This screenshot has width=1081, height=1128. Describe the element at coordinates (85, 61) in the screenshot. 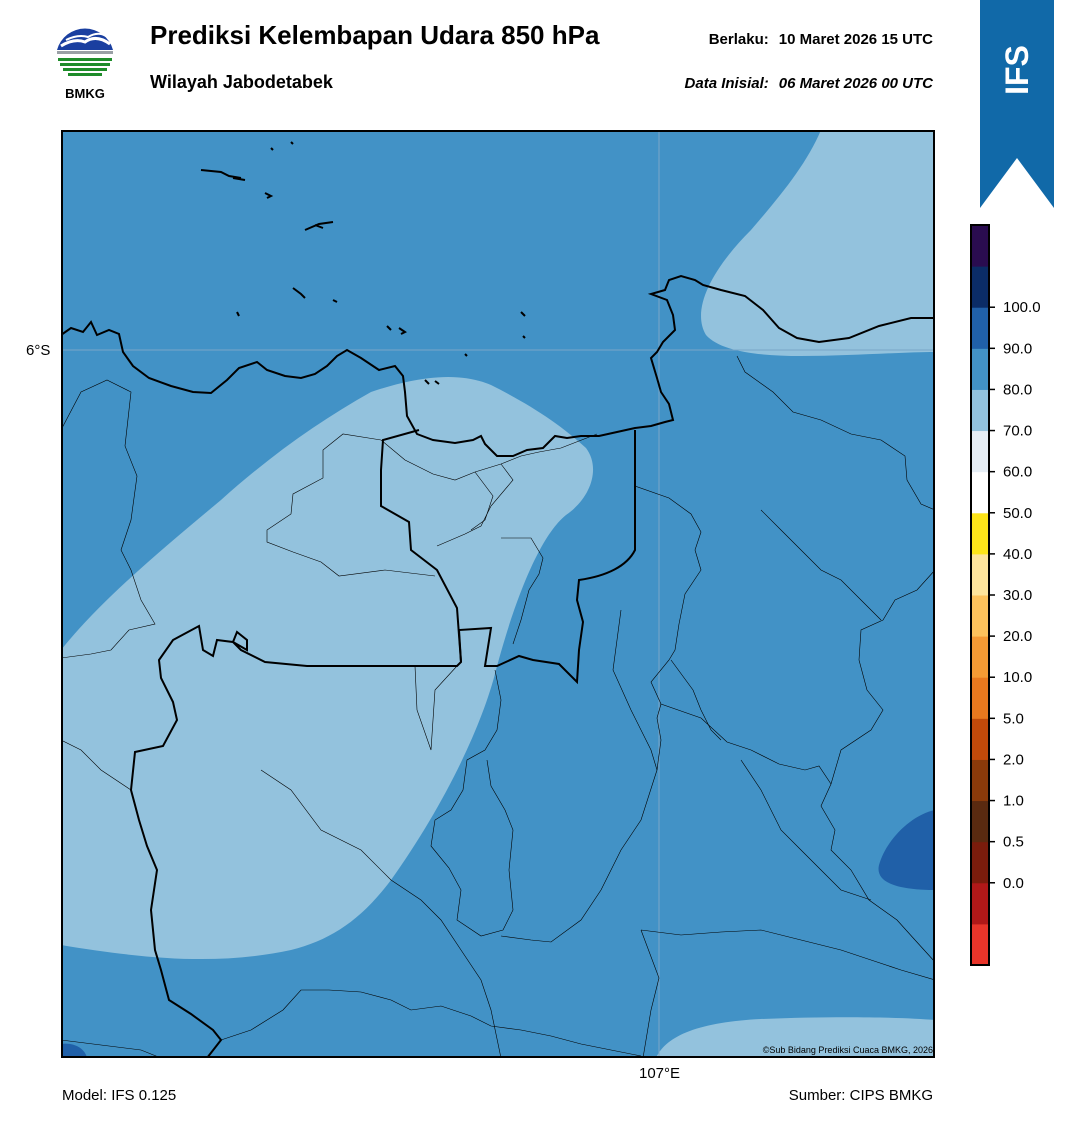

I see `bmkg-logo: BMKG` at that location.